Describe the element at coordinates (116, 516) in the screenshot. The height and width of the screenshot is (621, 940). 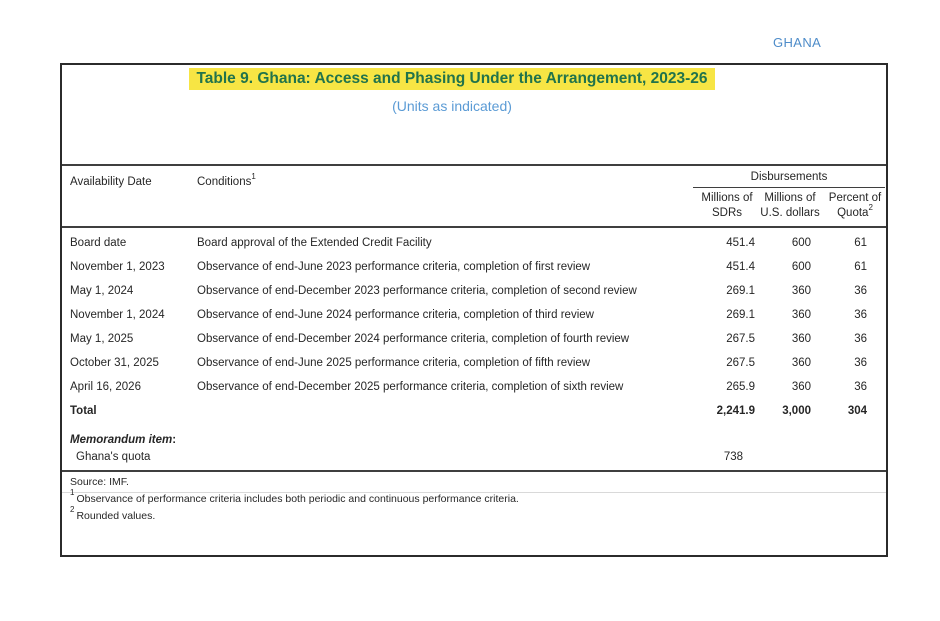
I see `footnote-2-text: Rounded values.` at that location.